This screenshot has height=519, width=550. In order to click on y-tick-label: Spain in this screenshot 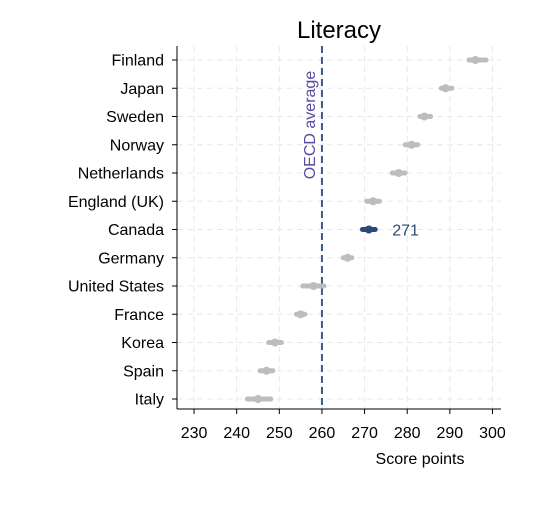, I will do `click(143, 371)`.